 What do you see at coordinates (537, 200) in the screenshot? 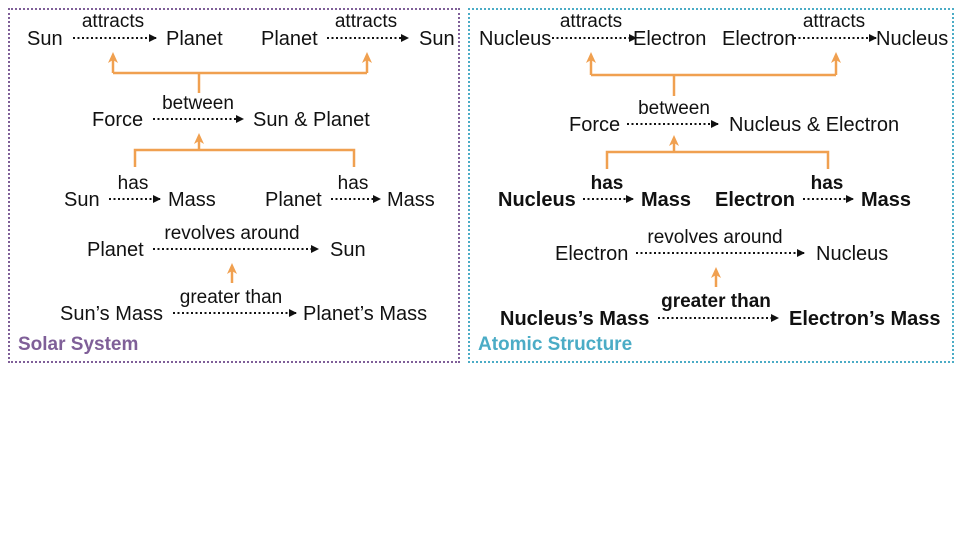
I see `atomic-mass1-subject: Nucleus` at bounding box center [537, 200].